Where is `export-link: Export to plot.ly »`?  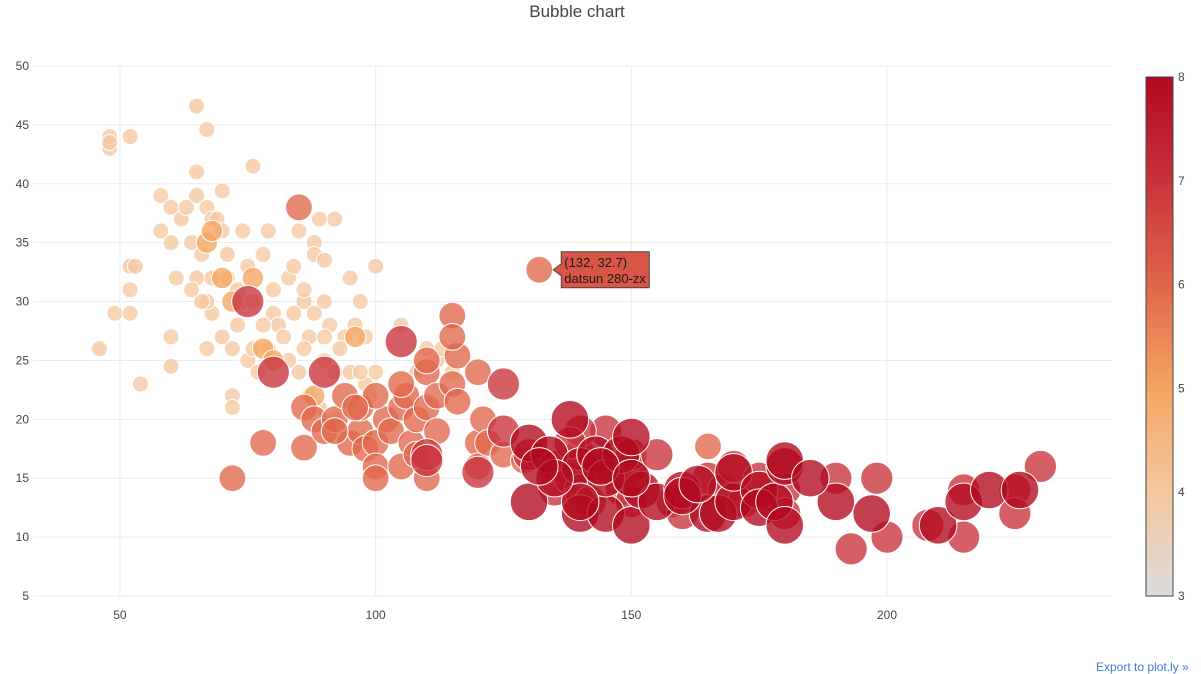
export-link: Export to plot.ly » is located at coordinates (1142, 667).